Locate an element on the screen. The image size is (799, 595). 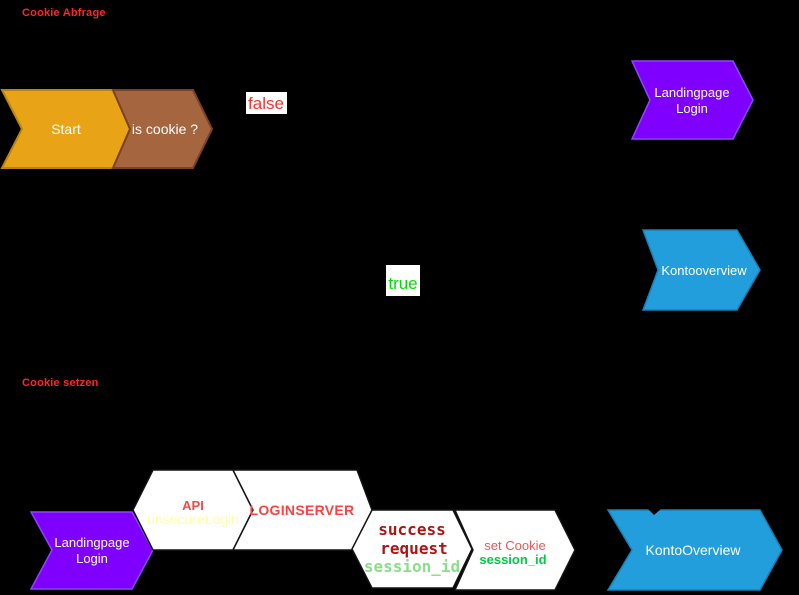
kontooverview-bottom-arrow-shape is located at coordinates (694, 550).